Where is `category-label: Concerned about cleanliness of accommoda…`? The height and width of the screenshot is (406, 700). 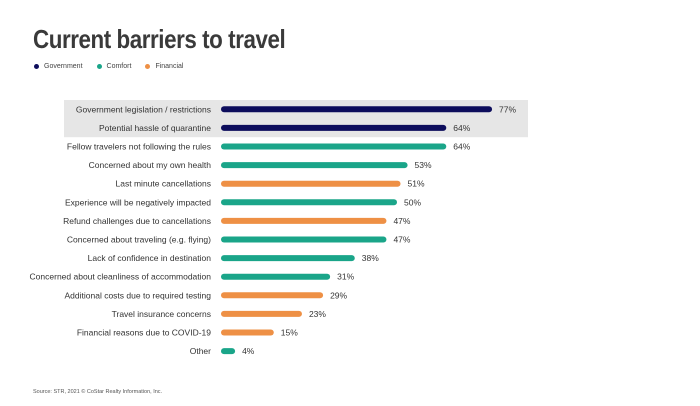 category-label: Concerned about cleanliness of accommoda… is located at coordinates (121, 277).